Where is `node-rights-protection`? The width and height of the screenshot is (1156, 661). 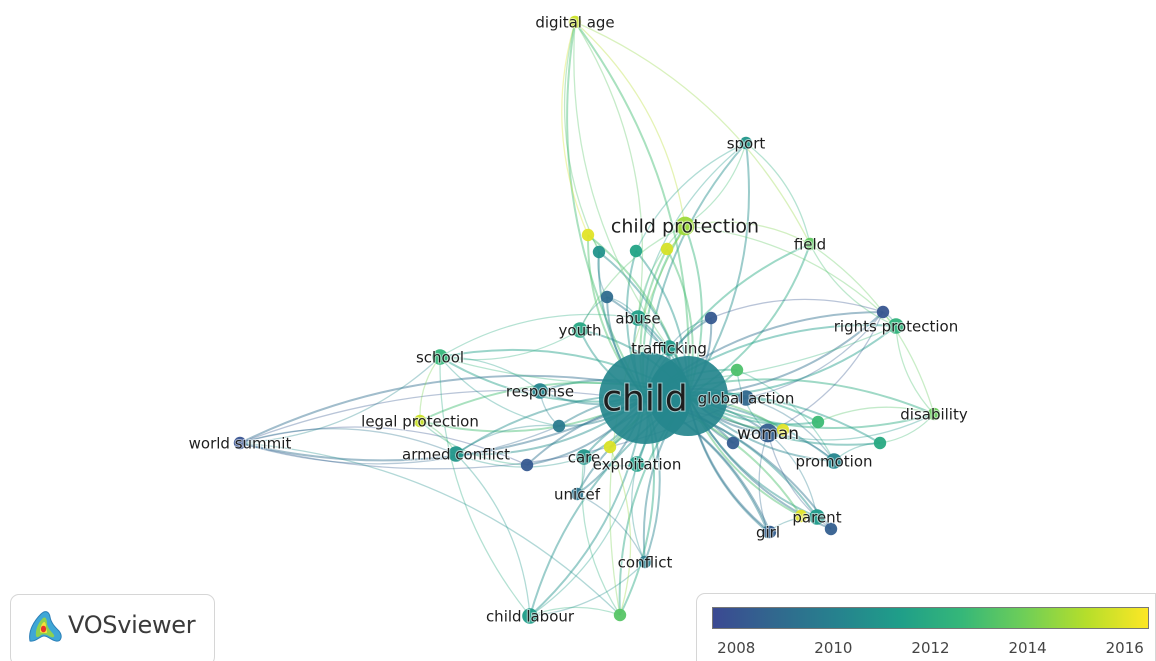 node-rights-protection is located at coordinates (896, 326).